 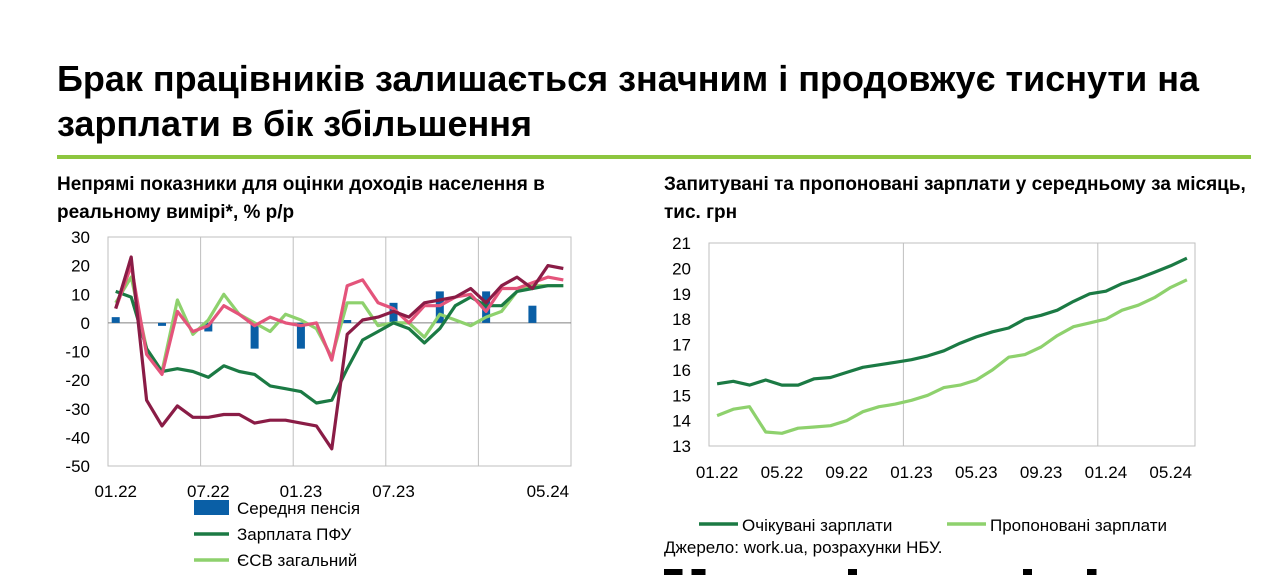 What do you see at coordinates (85, 323) in the screenshot?
I see `chart-1-ytick-label: 0` at bounding box center [85, 323].